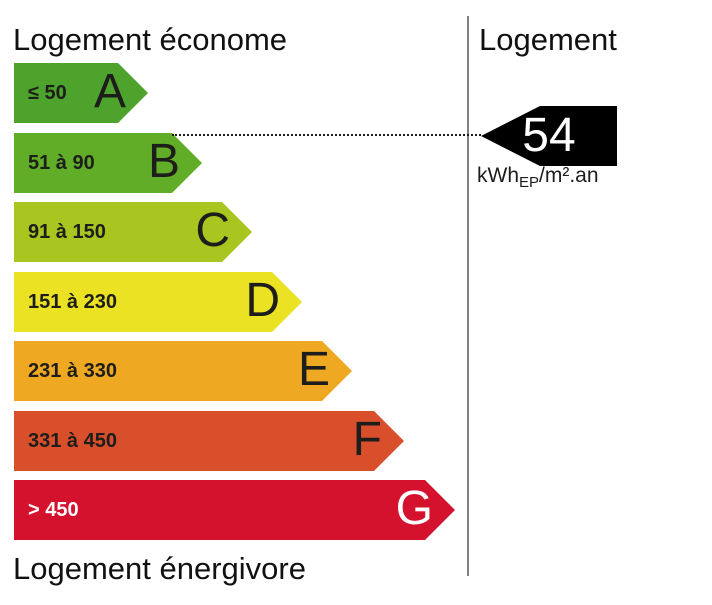 The height and width of the screenshot is (605, 712). Describe the element at coordinates (212, 230) in the screenshot. I see `class-letter: C` at that location.